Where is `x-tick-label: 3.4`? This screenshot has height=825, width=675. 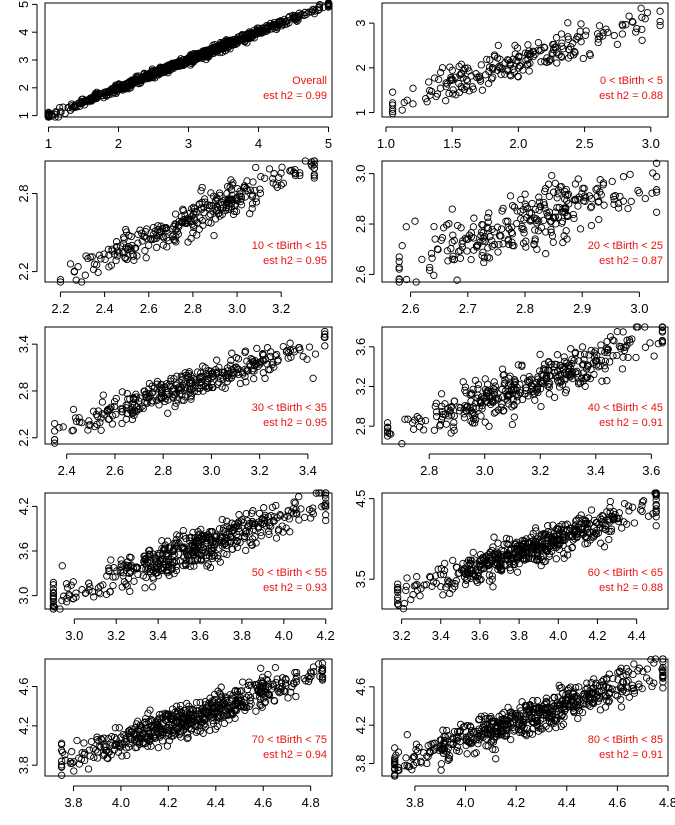 x-tick-label: 3.4 is located at coordinates (441, 635).